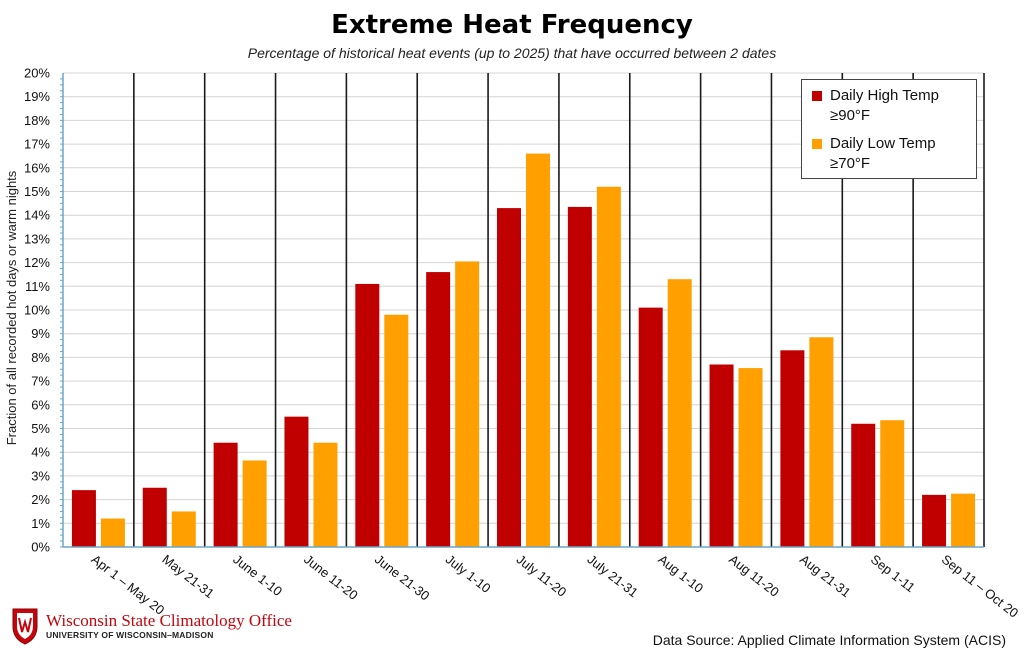 The height and width of the screenshot is (655, 1024). Describe the element at coordinates (37, 191) in the screenshot. I see `y-tick-label: 15%` at that location.